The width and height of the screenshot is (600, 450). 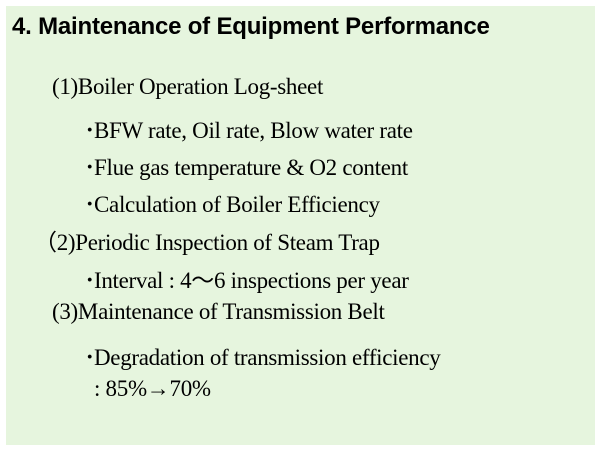 I want to click on bullet-item: ･Degradation of transmission efficiency, so click(x=262, y=355).